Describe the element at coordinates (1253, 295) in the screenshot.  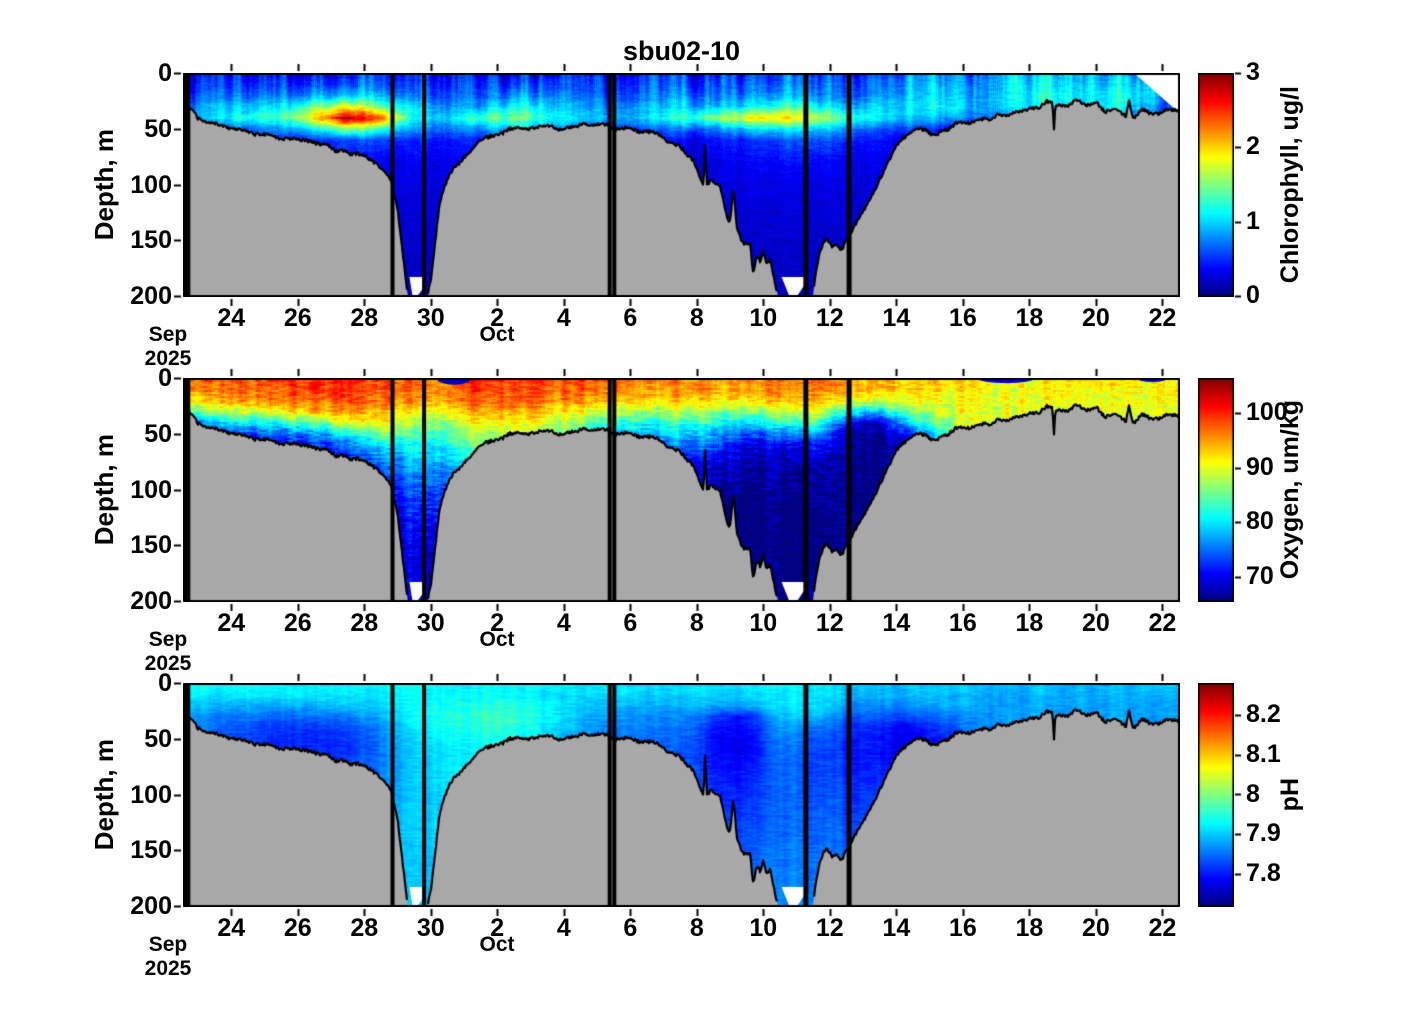
I see `colorbar-tick-label: 0` at that location.